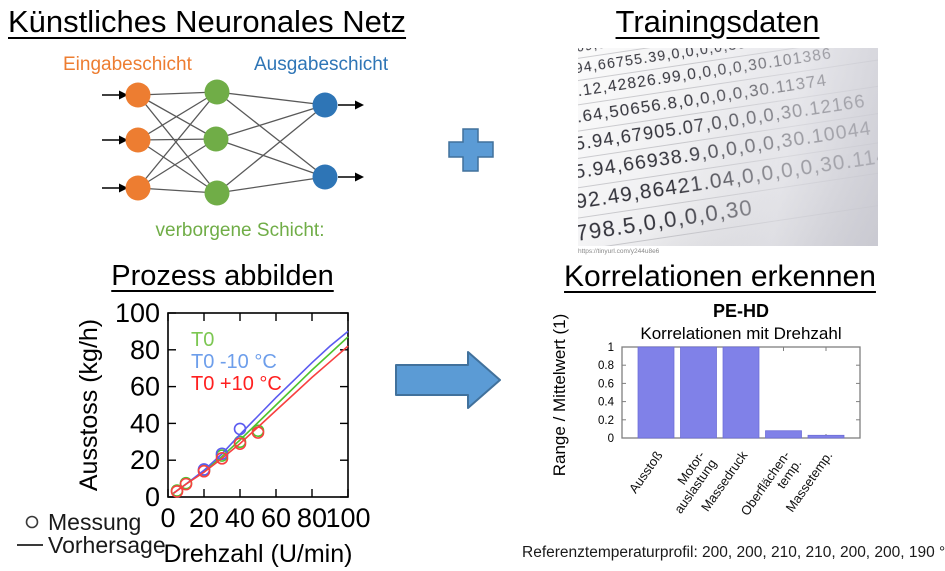 This screenshot has height=571, width=945. Describe the element at coordinates (240, 518) in the screenshot. I see `x-tick-label: 40` at that location.